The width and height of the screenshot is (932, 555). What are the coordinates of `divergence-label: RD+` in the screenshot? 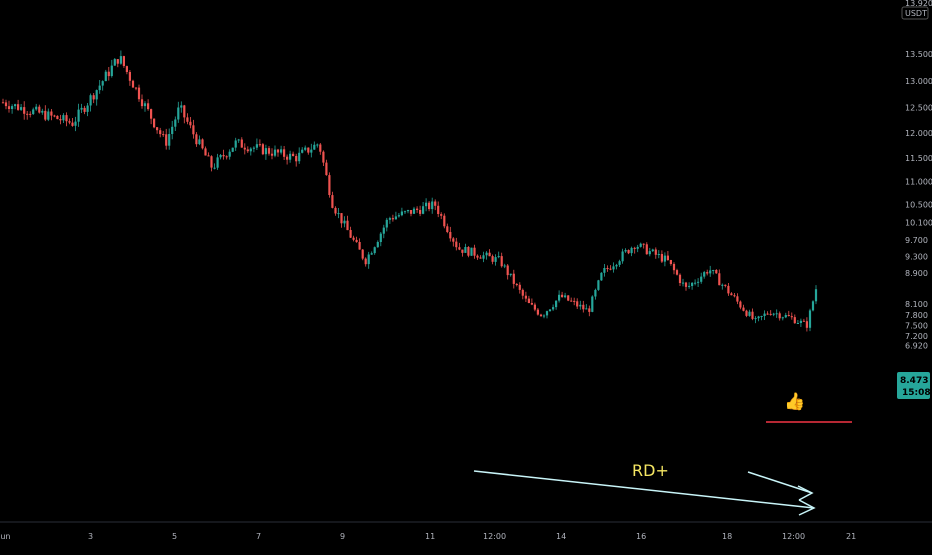 It's located at (650, 470).